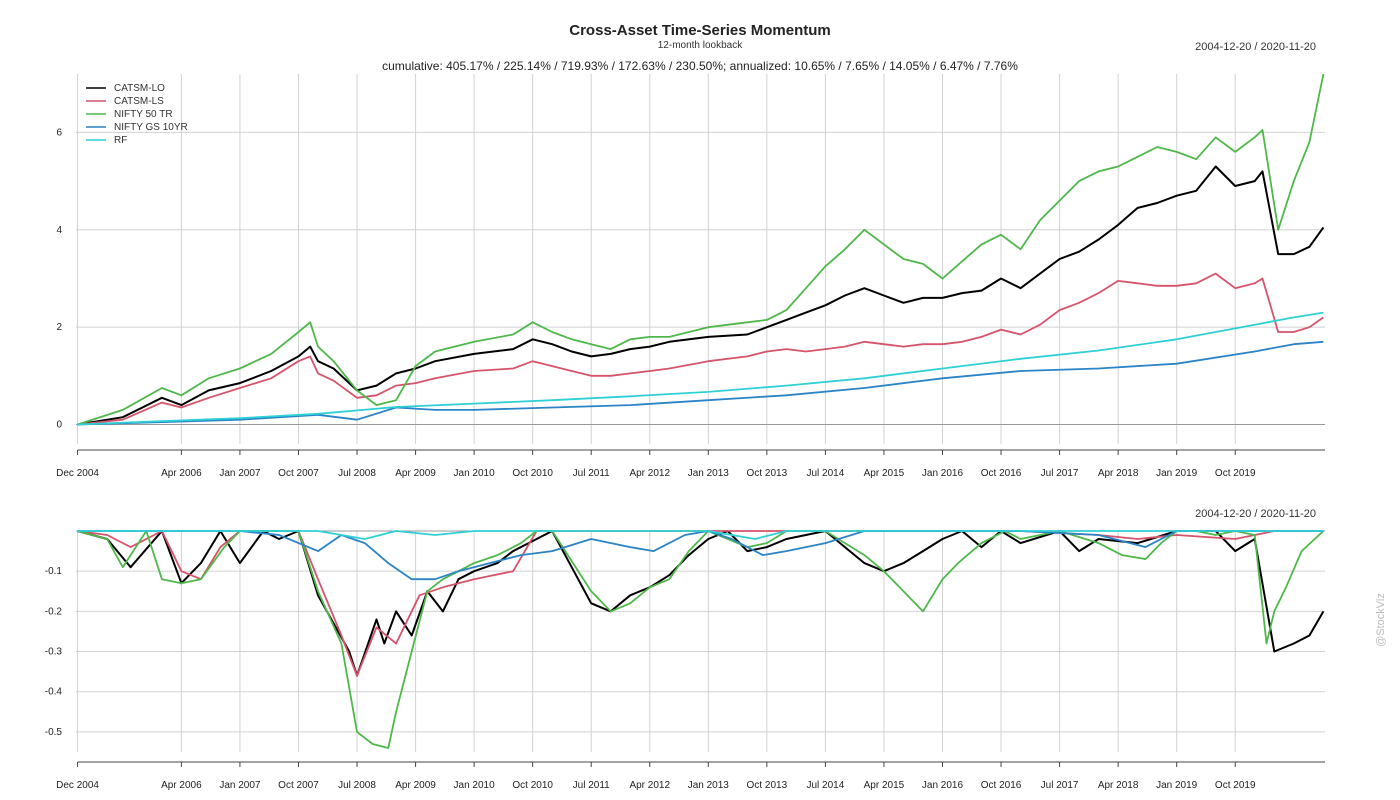  Describe the element at coordinates (54, 692) in the screenshot. I see `bottom-ytick-label-3: -0.4` at that location.